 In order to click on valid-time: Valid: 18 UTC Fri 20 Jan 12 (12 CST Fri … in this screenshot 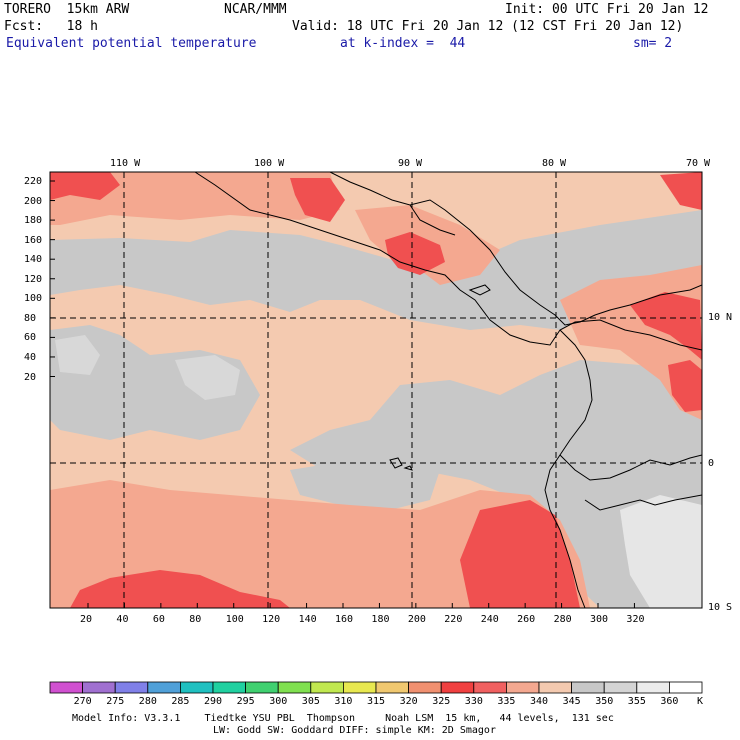, I will do `click(488, 26)`.